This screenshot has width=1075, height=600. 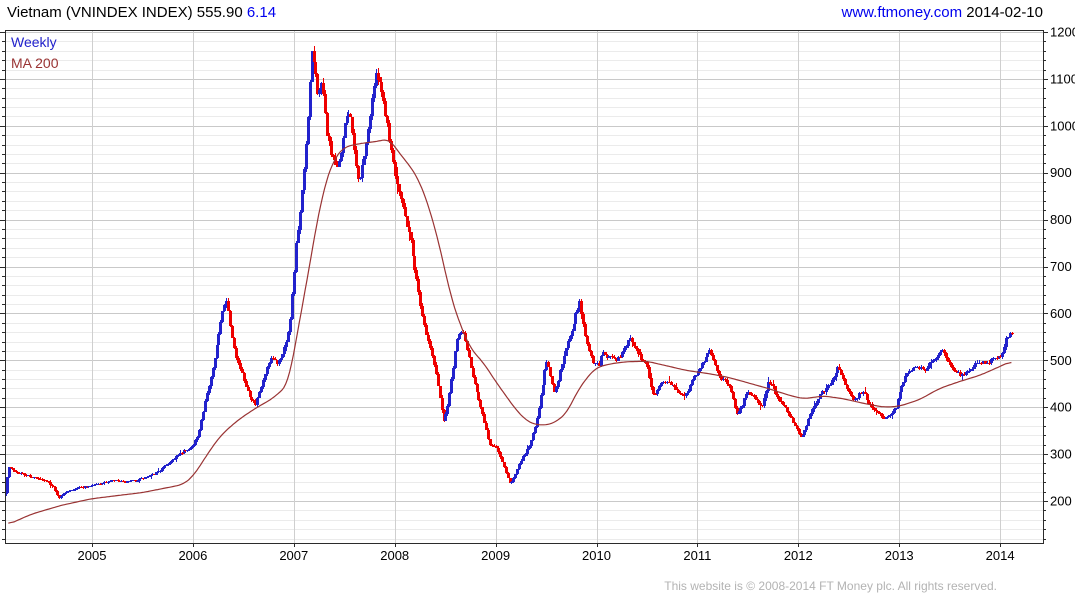 What do you see at coordinates (1061, 360) in the screenshot?
I see `svg-text: 500` at bounding box center [1061, 360].